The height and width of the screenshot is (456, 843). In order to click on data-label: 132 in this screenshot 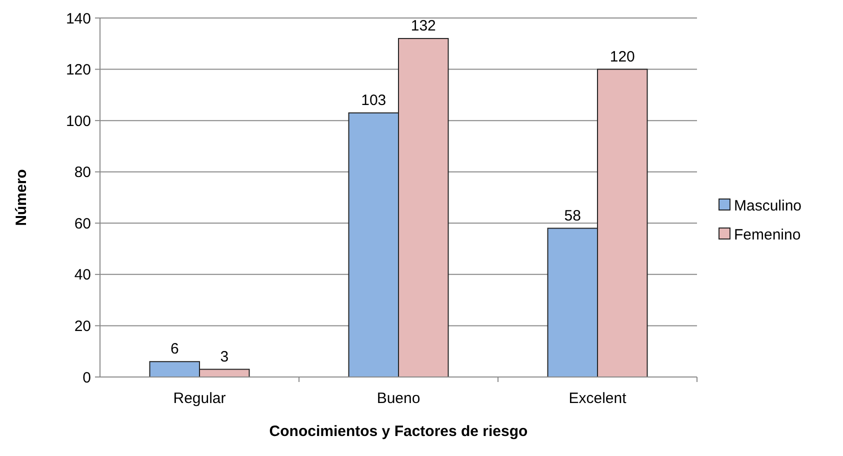, I will do `click(423, 26)`.